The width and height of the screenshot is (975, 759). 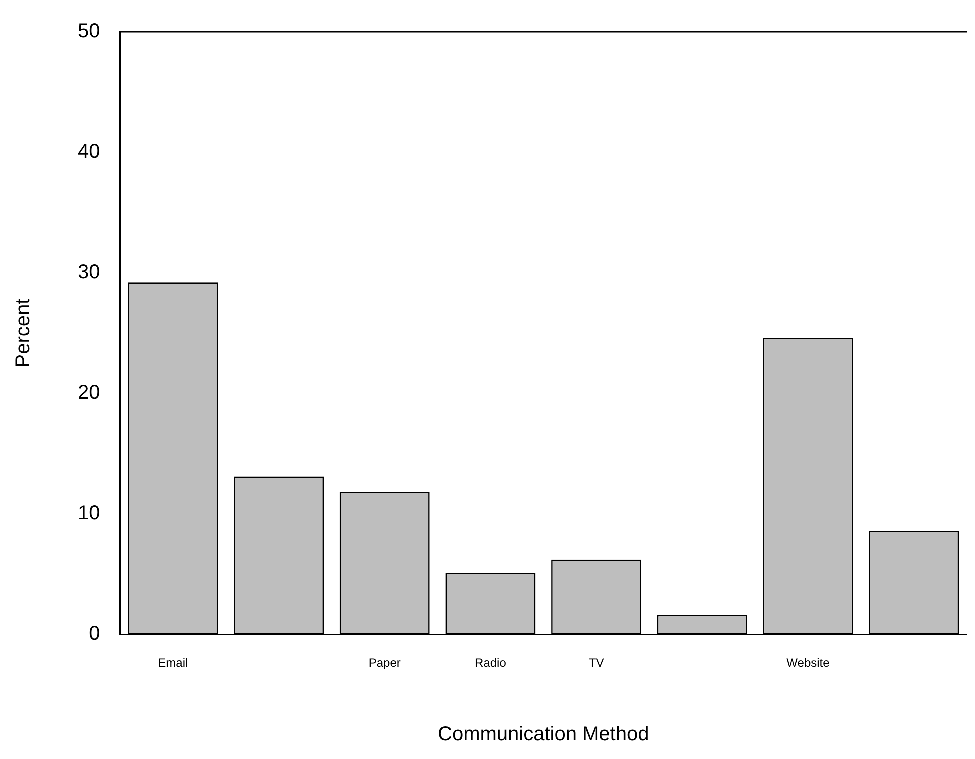 I want to click on x-tick-label: Radio, so click(x=491, y=663).